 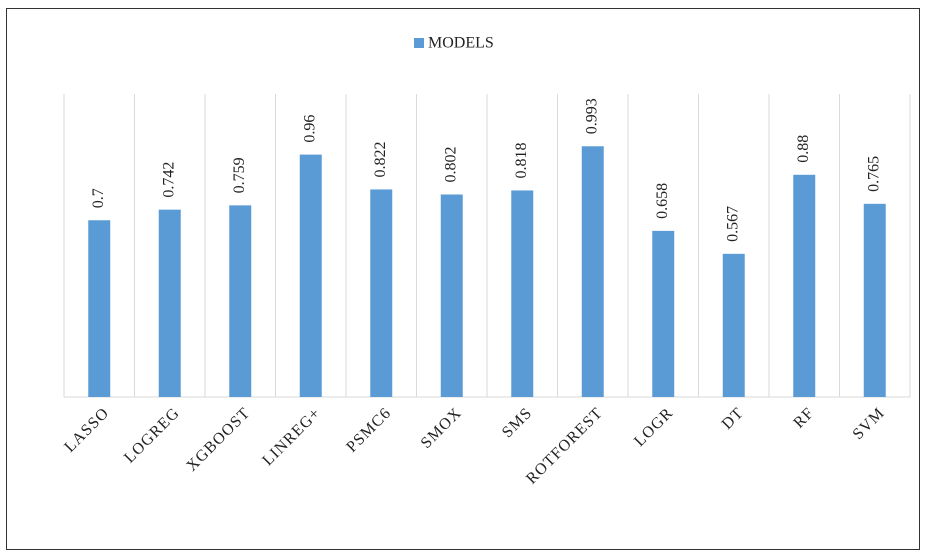 I want to click on data-label: 0.567, so click(x=732, y=224).